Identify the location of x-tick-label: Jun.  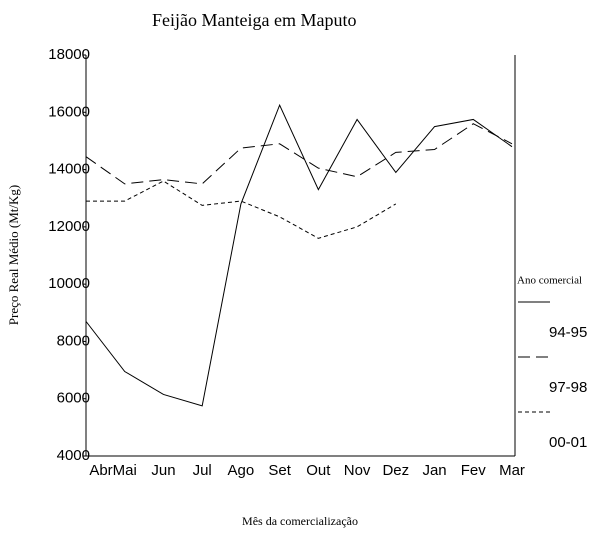
(163, 470).